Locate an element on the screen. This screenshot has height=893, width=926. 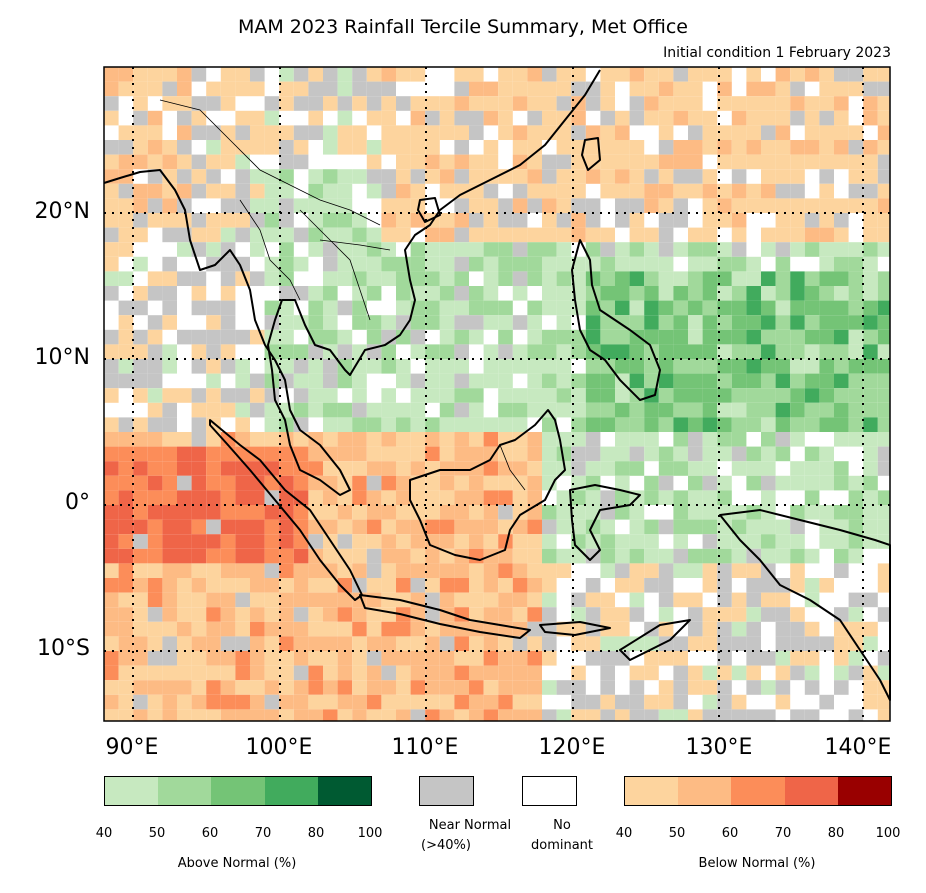
lat-label-0: 0° is located at coordinates (77, 502).